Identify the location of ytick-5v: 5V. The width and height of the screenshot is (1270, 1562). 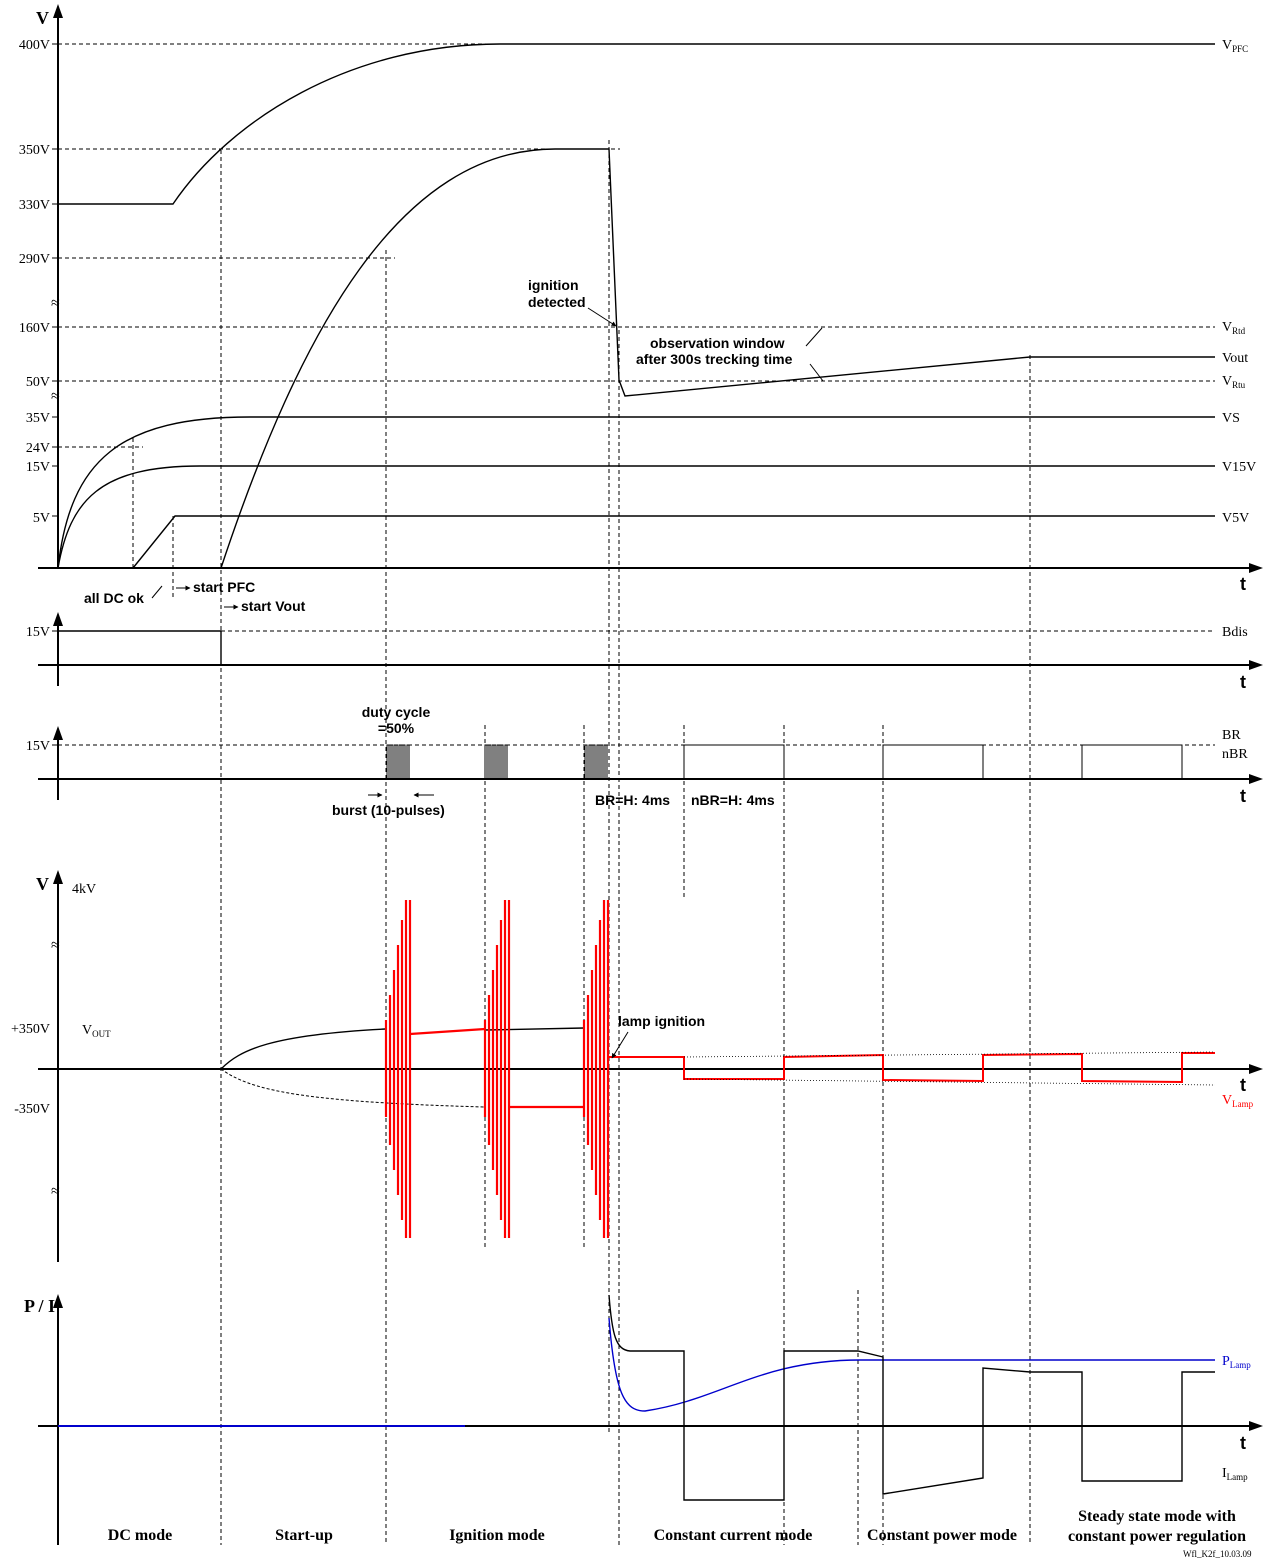
(41, 518).